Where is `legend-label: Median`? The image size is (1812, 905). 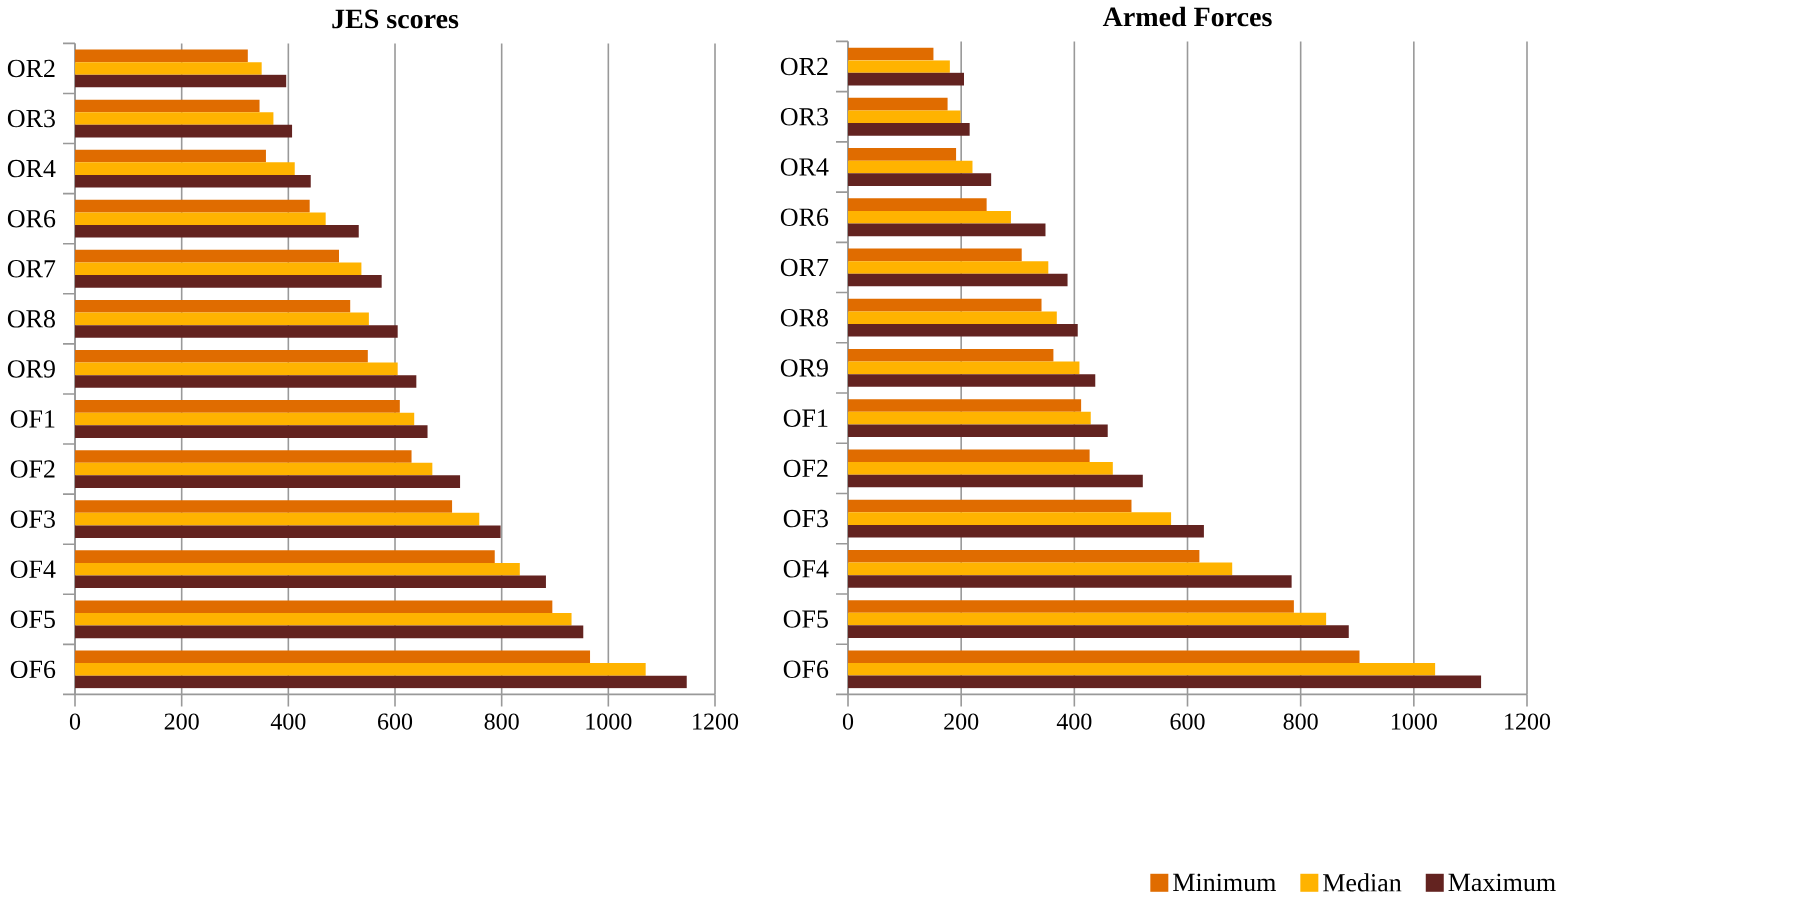 legend-label: Median is located at coordinates (1362, 882).